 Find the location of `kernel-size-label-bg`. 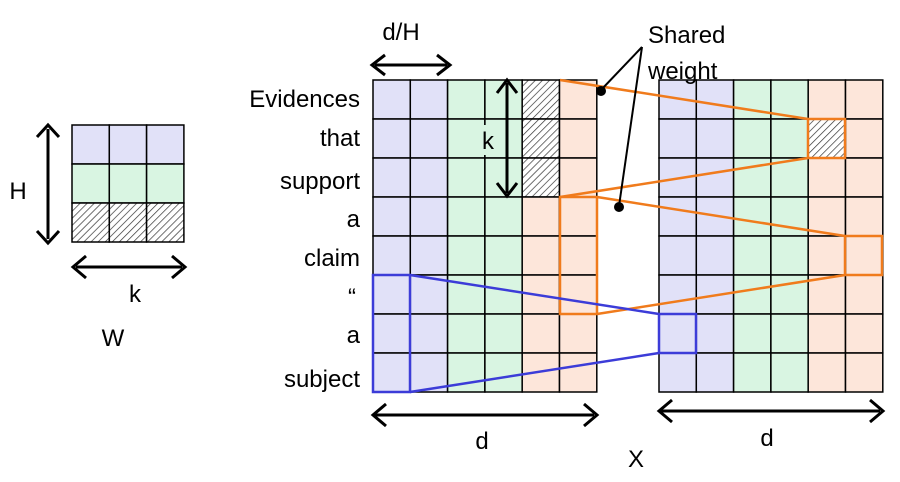

kernel-size-label-bg is located at coordinates (488, 140).